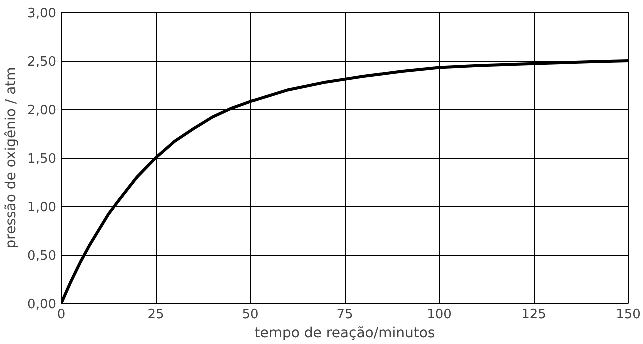 This screenshot has width=643, height=344. I want to click on x-tick-label: 50, so click(250, 315).